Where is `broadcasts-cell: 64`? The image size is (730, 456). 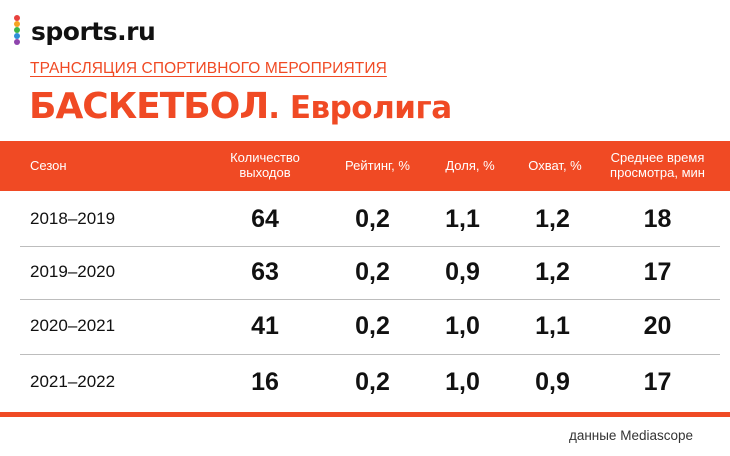
broadcasts-cell: 64 is located at coordinates (265, 218).